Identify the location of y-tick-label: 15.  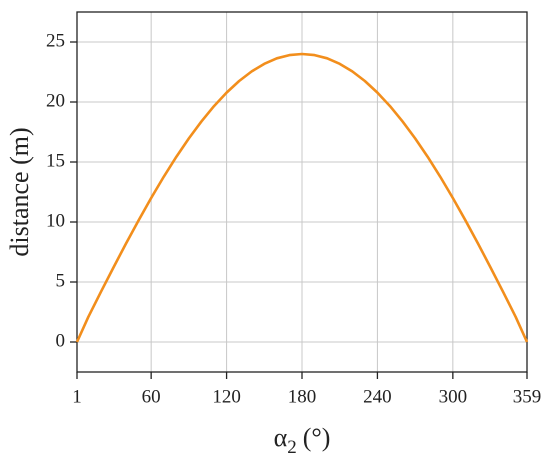
(55, 160).